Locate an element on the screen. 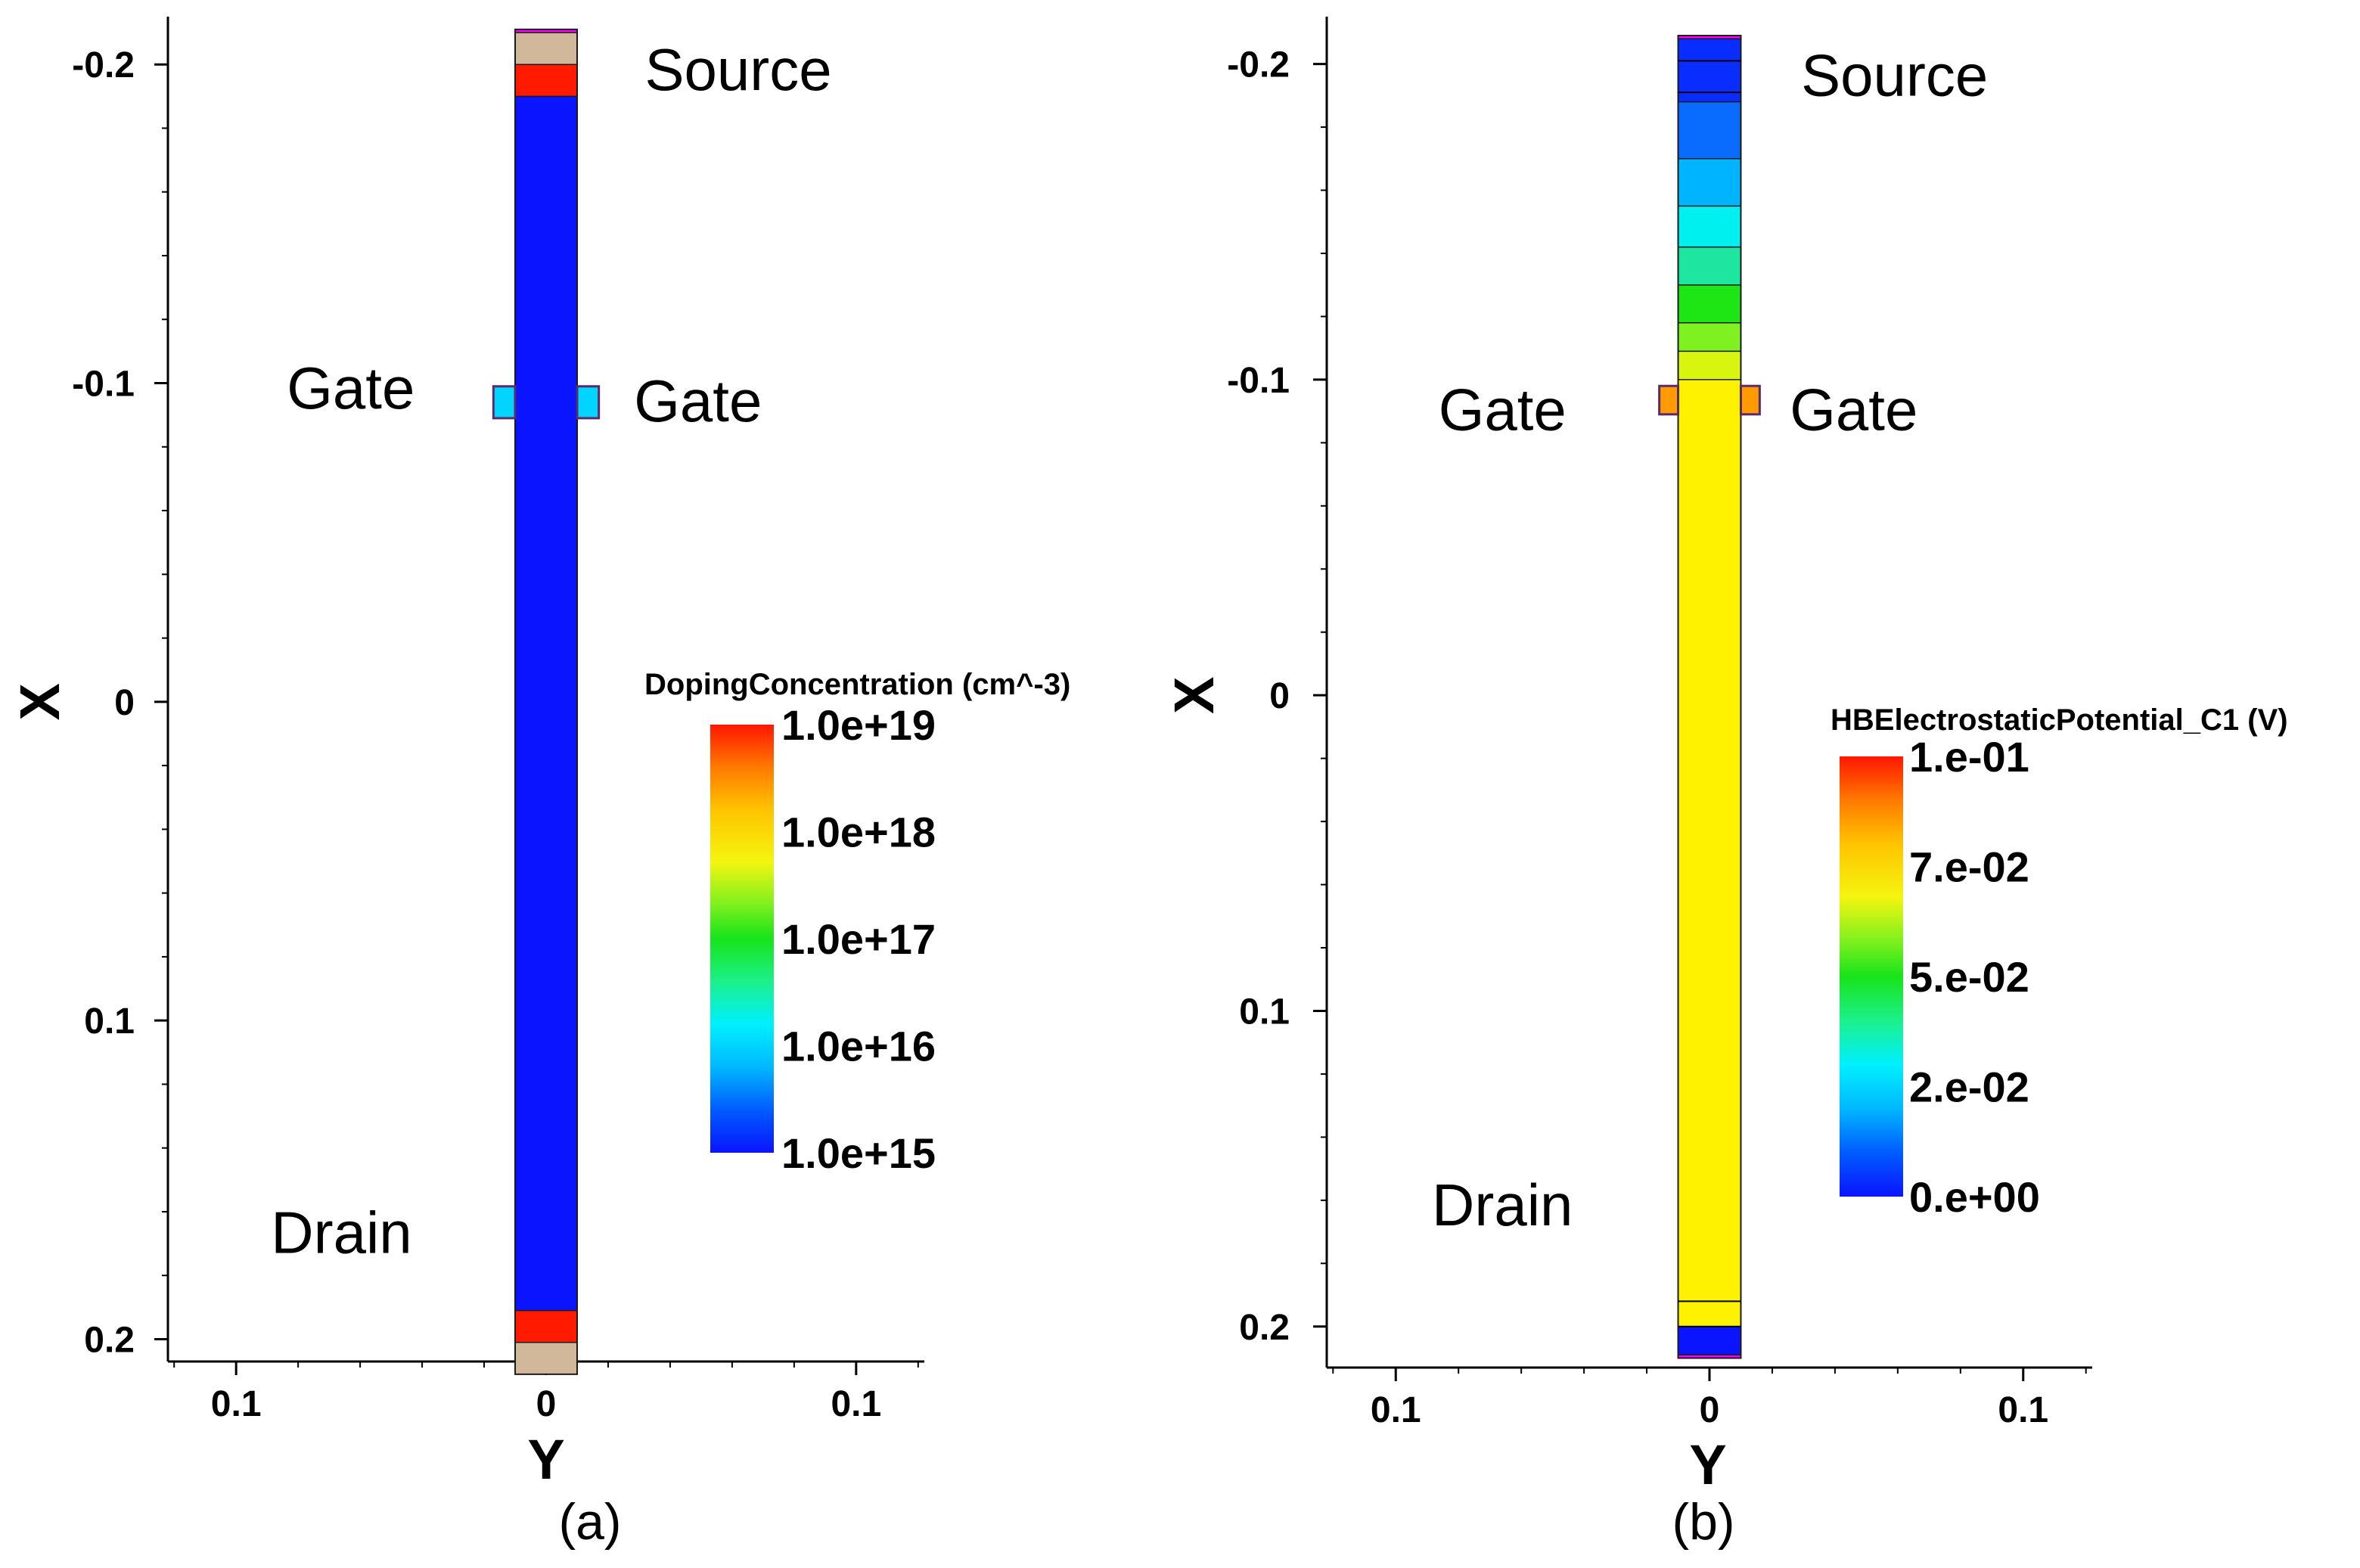  panel-label: (a) is located at coordinates (589, 1522).